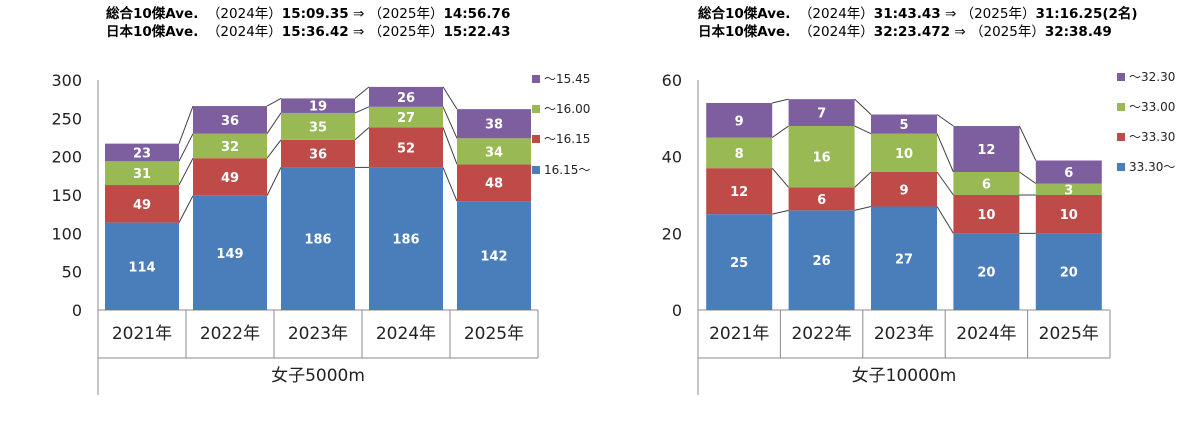 The height and width of the screenshot is (426, 1199). I want to click on x-category-label: 2022年, so click(821, 334).